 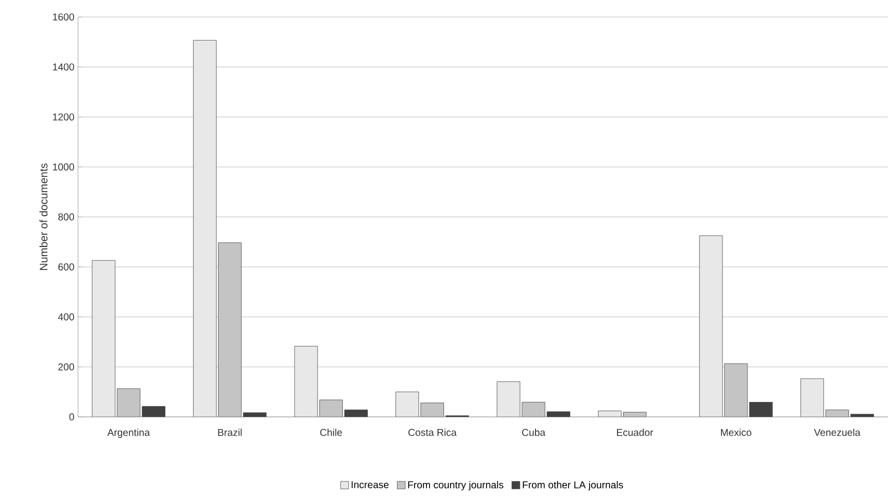 I want to click on y-tick-label: 1000, so click(x=63, y=167).